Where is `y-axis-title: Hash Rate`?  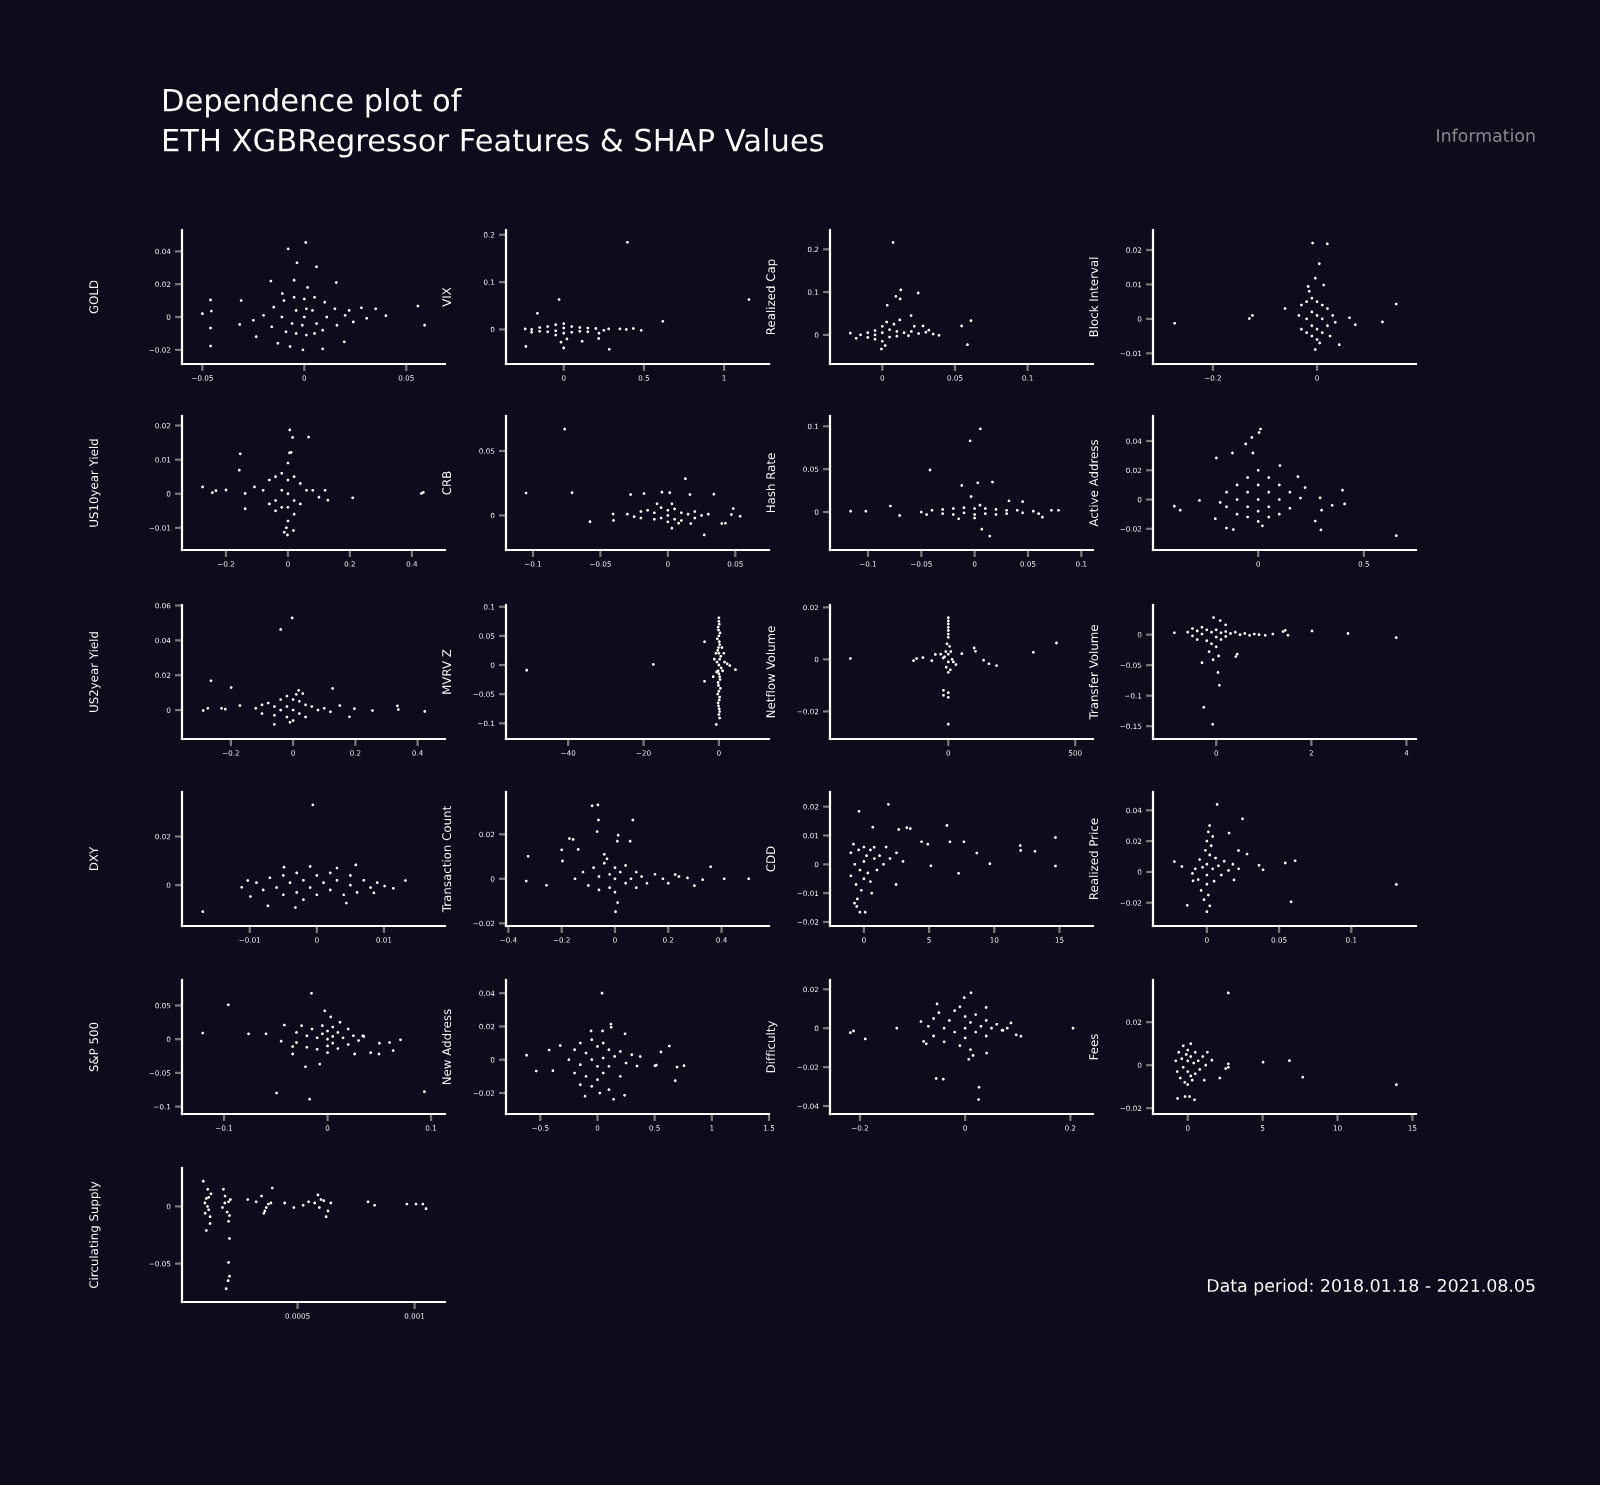
y-axis-title: Hash Rate is located at coordinates (770, 483).